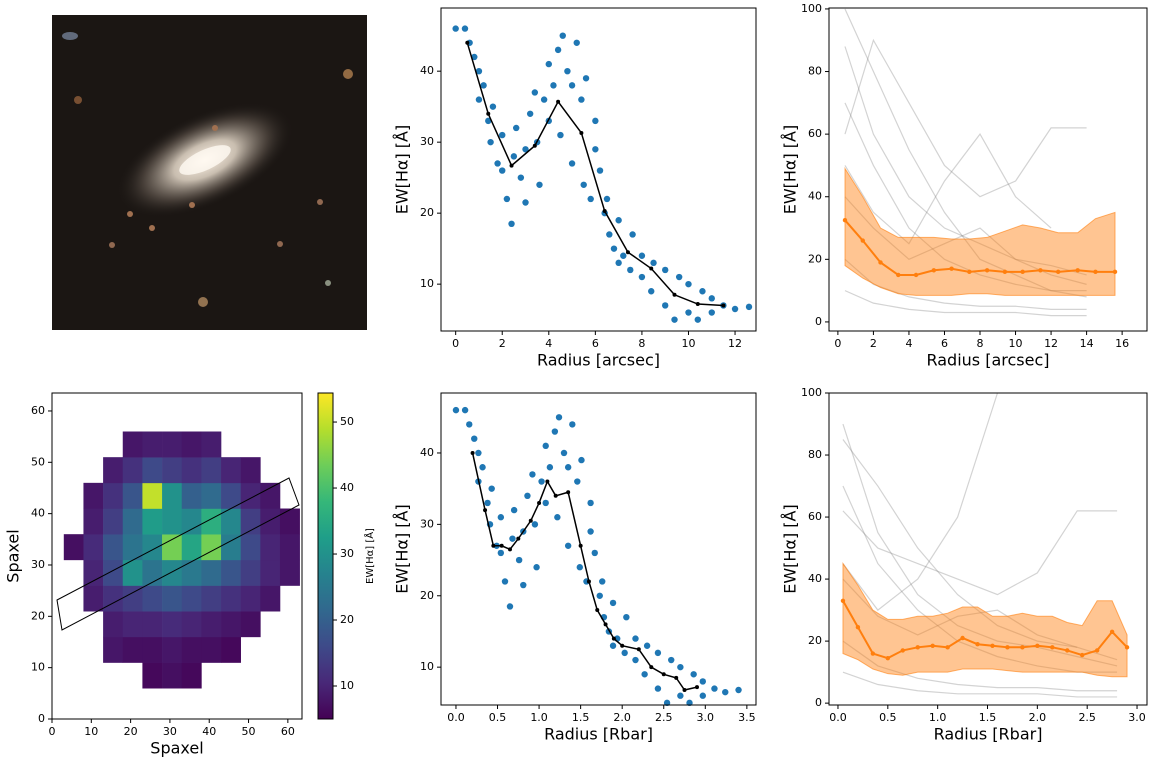 This screenshot has width=1158, height=762. What do you see at coordinates (347, 421) in the screenshot?
I see `colorbar-tick-label: 50` at bounding box center [347, 421].